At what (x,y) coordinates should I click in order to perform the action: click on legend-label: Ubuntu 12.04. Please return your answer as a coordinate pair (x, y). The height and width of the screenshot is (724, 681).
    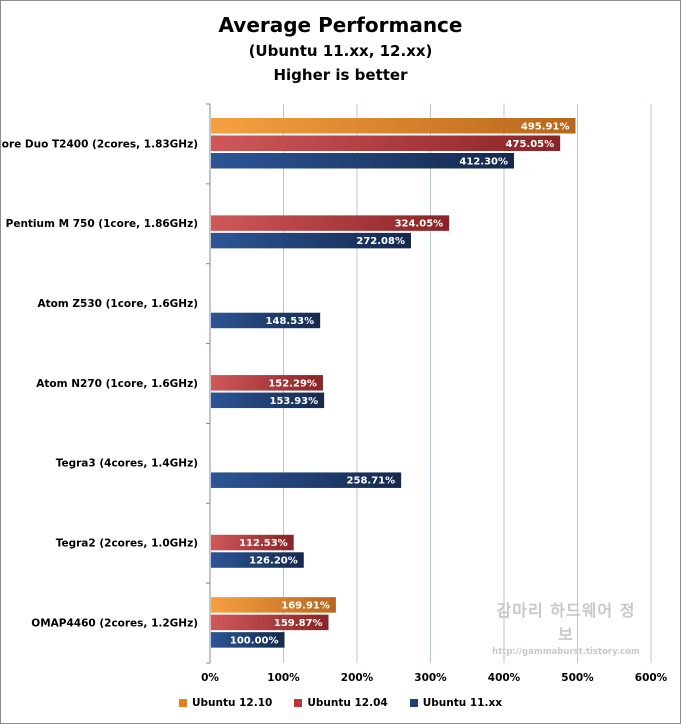
    Looking at the image, I should click on (347, 703).